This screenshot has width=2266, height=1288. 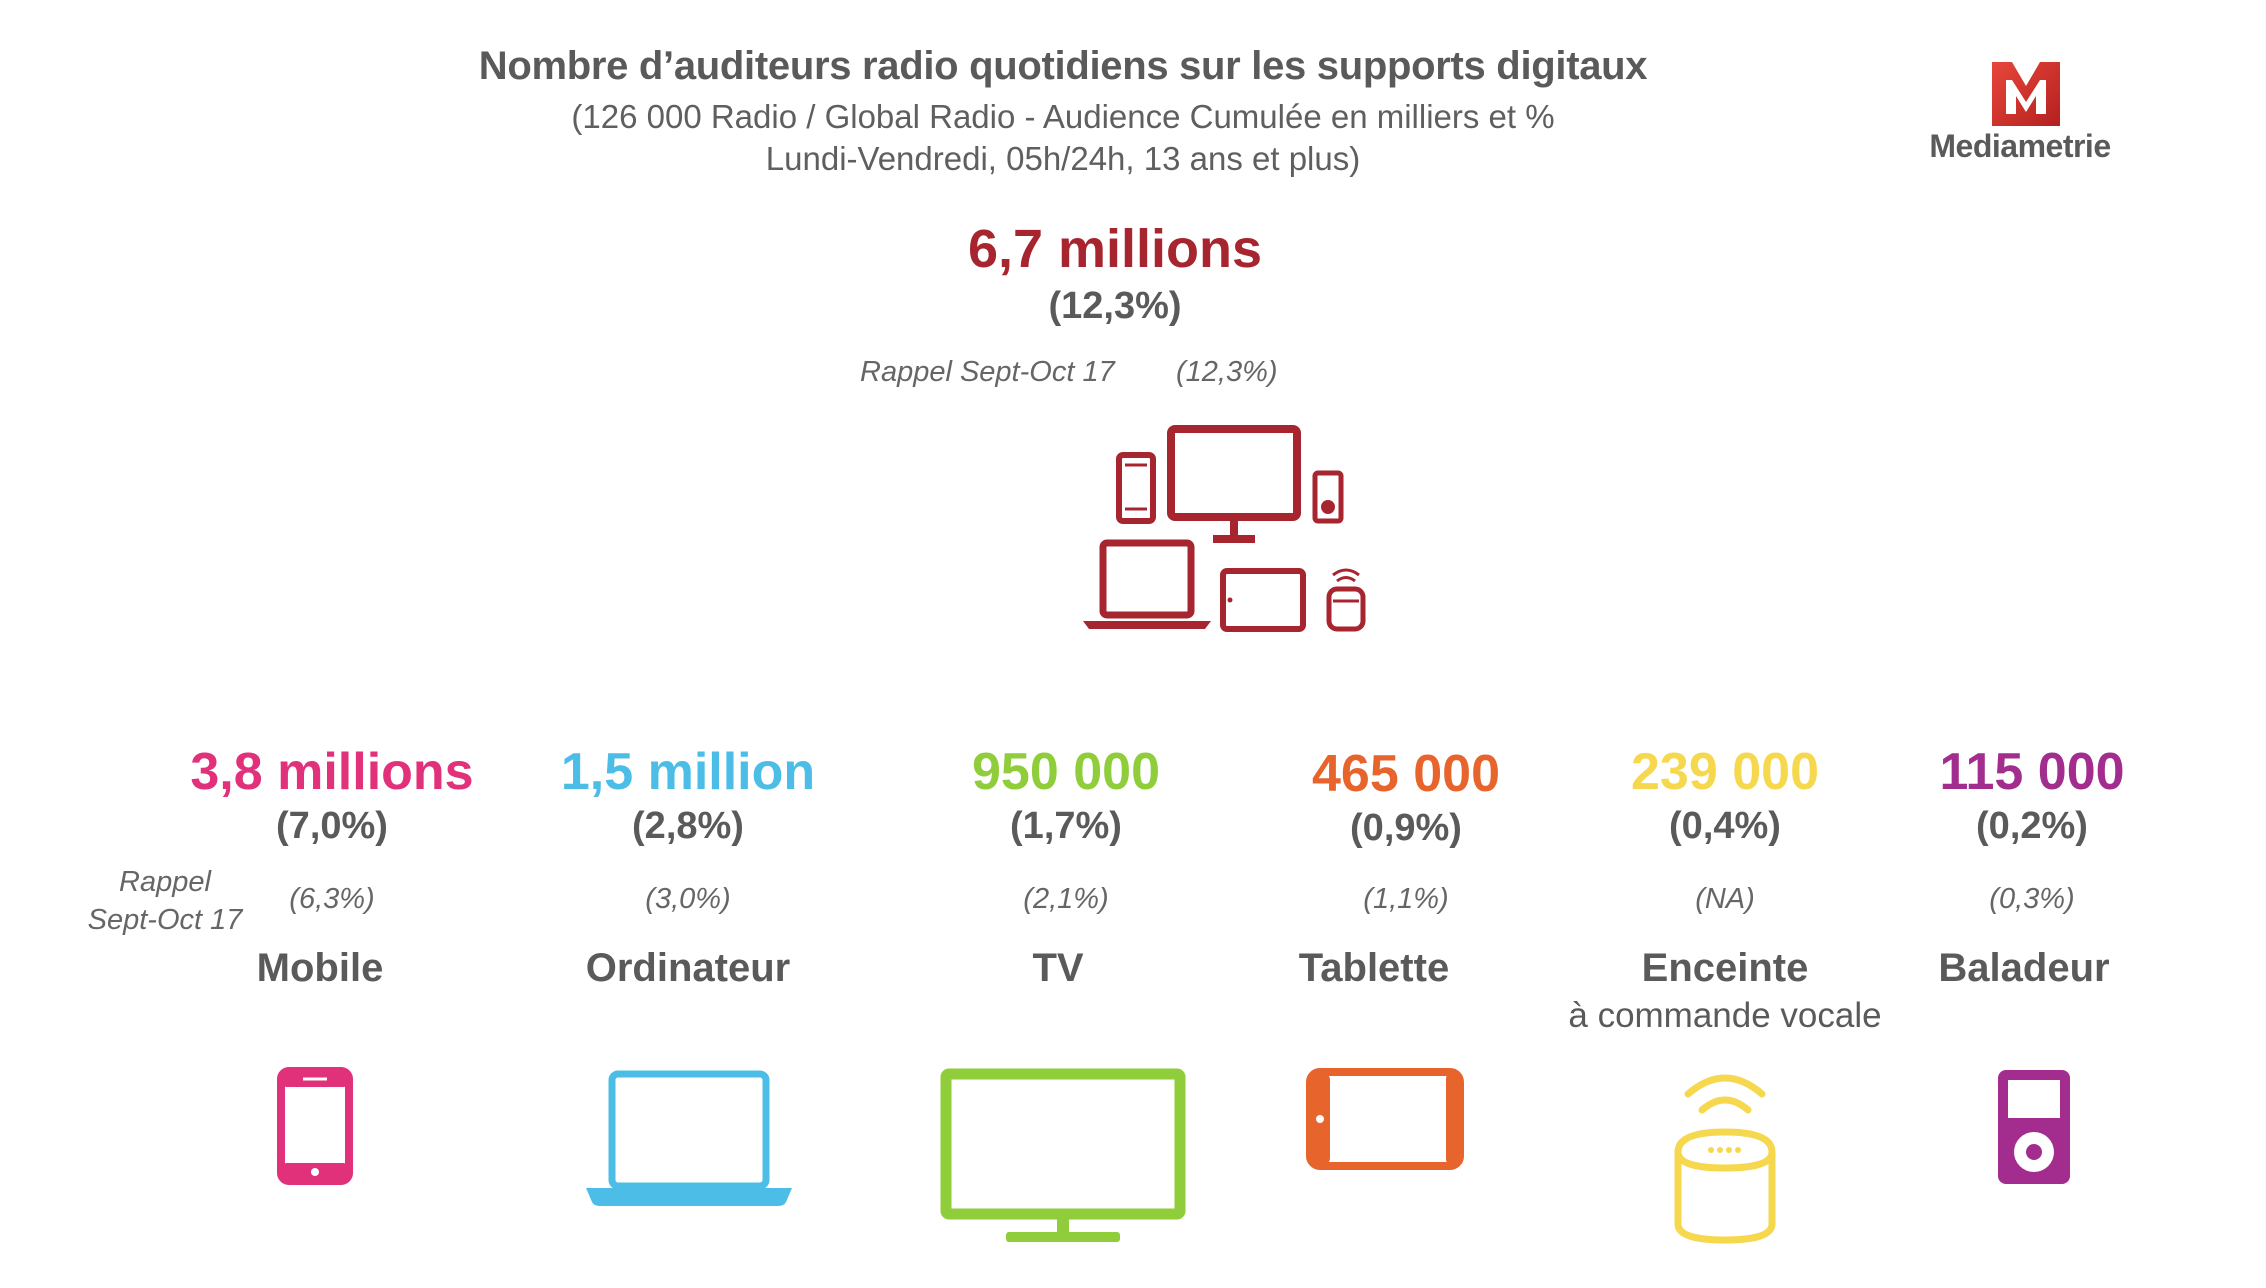 I want to click on tv-label: TV, so click(x=1058, y=968).